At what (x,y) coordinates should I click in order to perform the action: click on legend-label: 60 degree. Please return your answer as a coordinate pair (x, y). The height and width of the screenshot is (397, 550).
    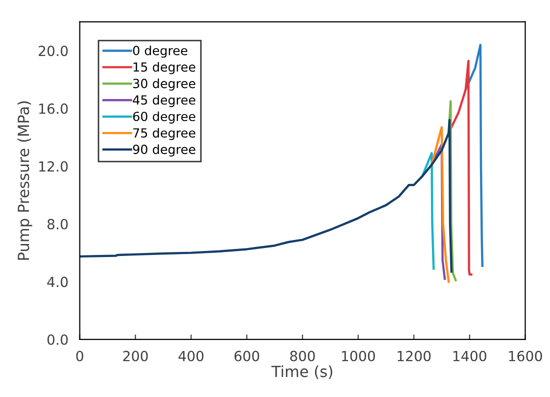
    Looking at the image, I should click on (164, 117).